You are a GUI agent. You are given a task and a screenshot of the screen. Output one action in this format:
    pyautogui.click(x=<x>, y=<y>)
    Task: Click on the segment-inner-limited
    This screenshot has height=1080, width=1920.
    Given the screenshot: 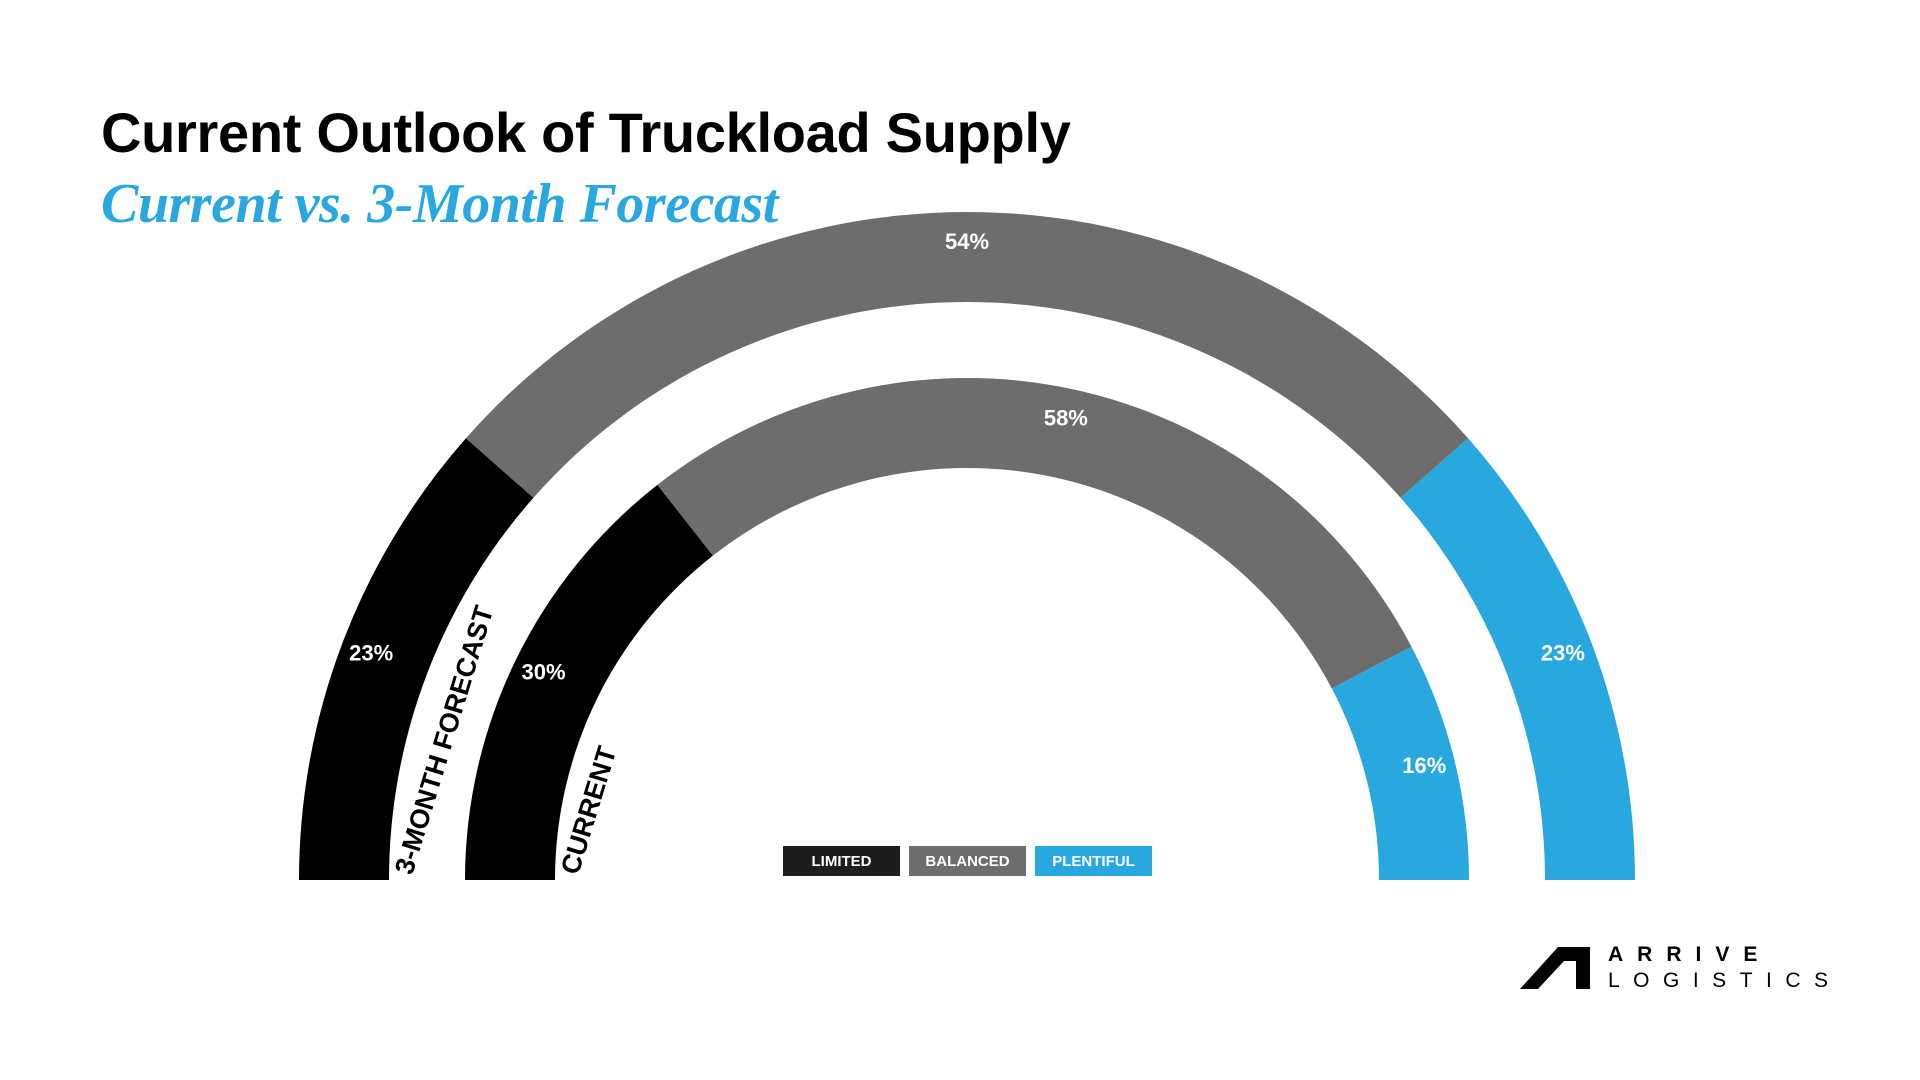 What is the action you would take?
    pyautogui.click(x=589, y=682)
    